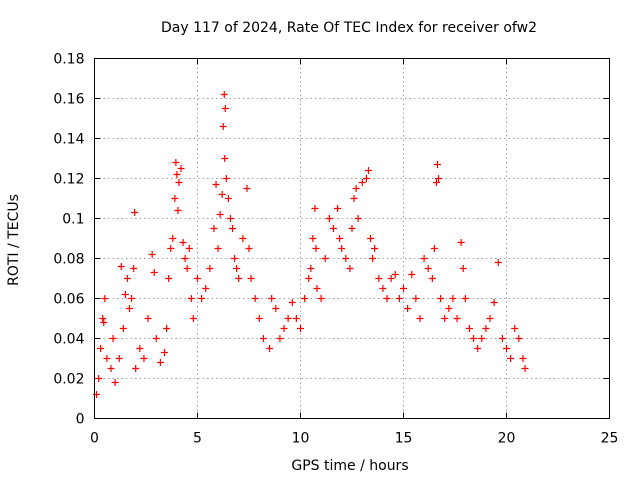 The height and width of the screenshot is (480, 640). What do you see at coordinates (94, 439) in the screenshot?
I see `x-tick-label: 0` at bounding box center [94, 439].